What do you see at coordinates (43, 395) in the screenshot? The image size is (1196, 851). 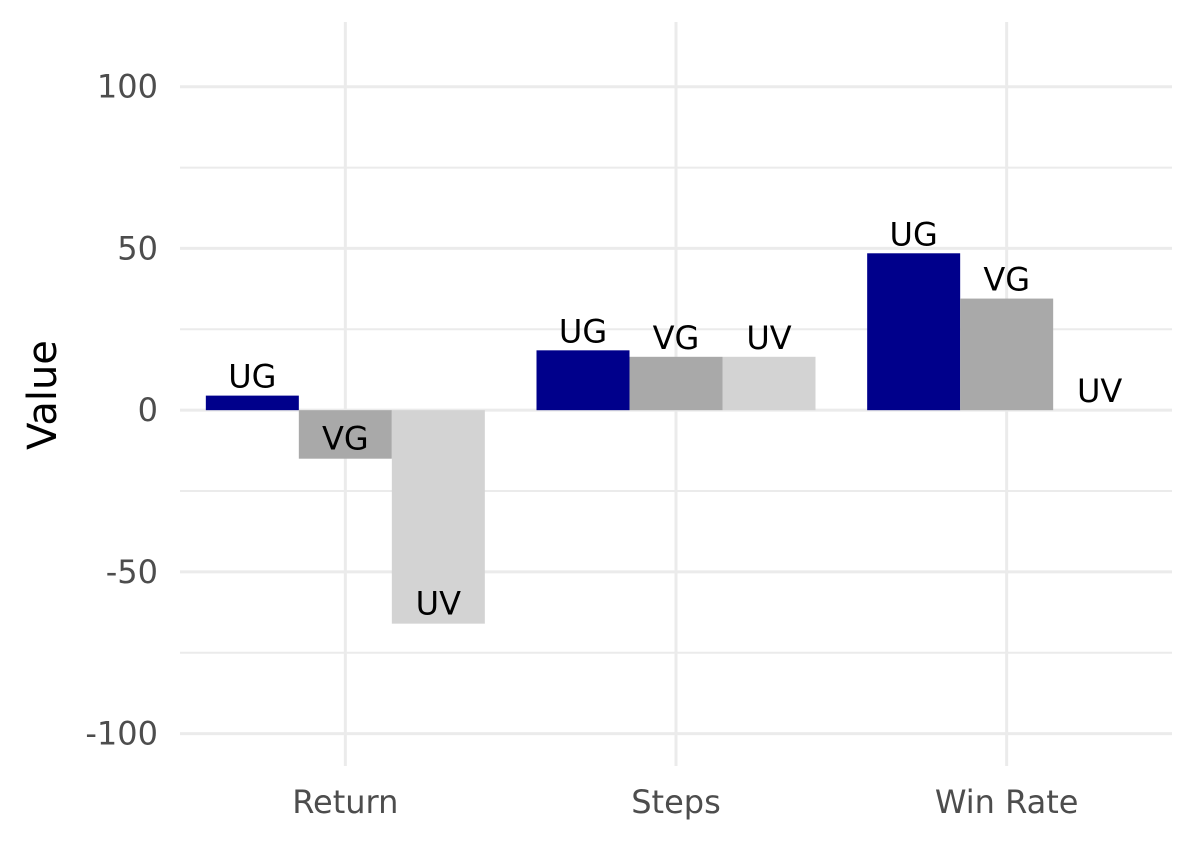 I see `y-axis-title: Value` at bounding box center [43, 395].